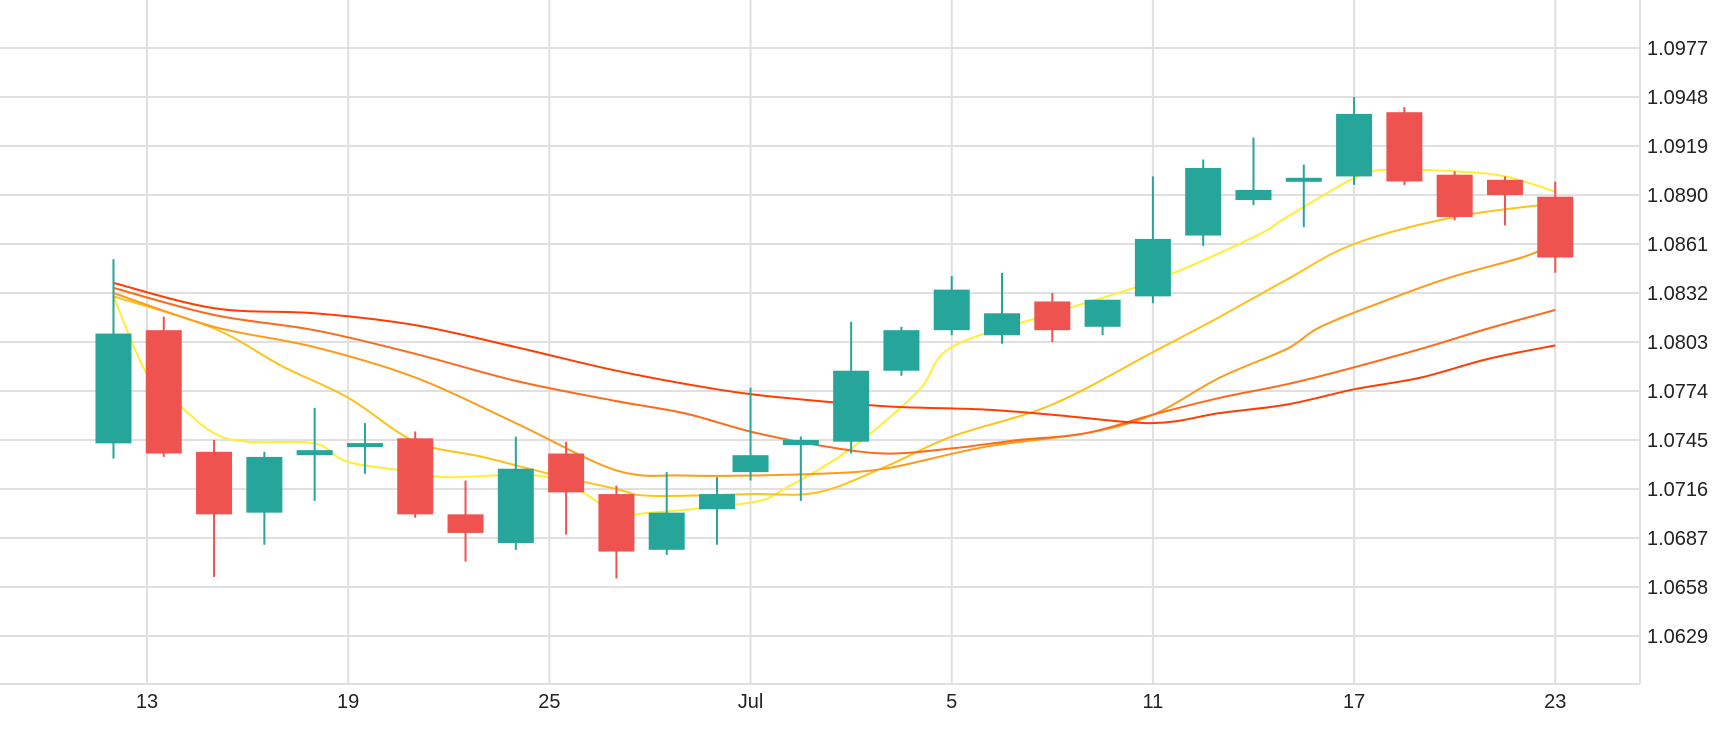 This screenshot has height=730, width=1730. I want to click on y-tick-label: 1.0629, so click(1677, 637).